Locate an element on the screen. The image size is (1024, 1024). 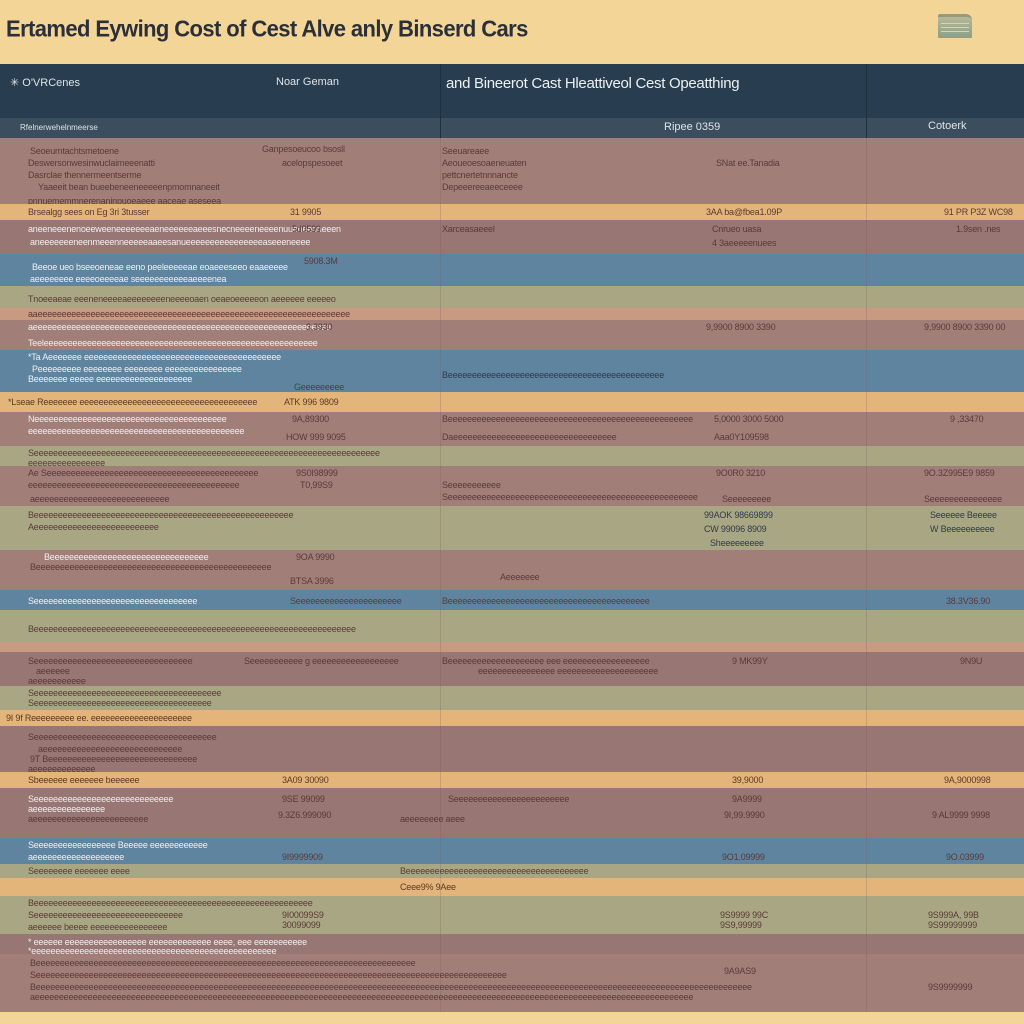
table-cell: Aeoueoesoaeneuaten is located at coordinates (484, 163).